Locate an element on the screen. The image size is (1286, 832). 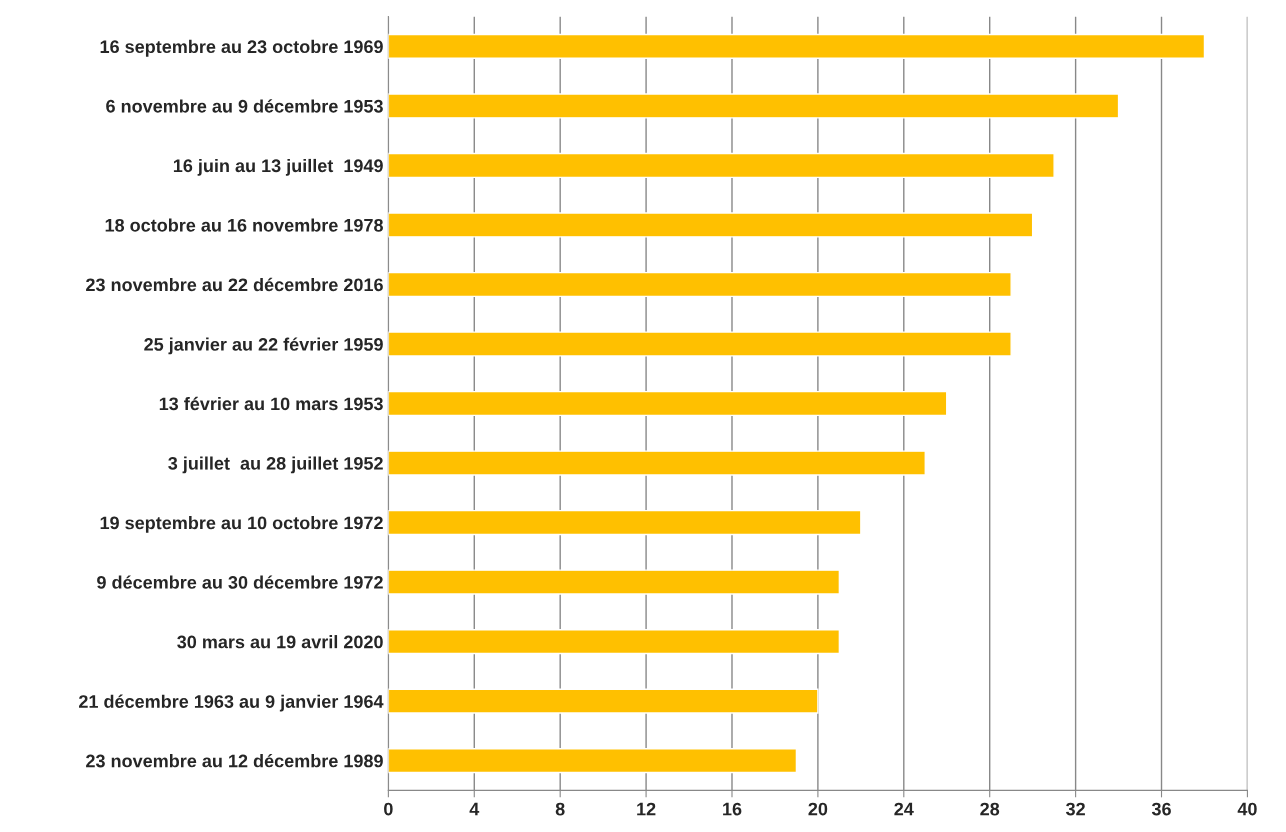
x-tick-label: 20 is located at coordinates (818, 809).